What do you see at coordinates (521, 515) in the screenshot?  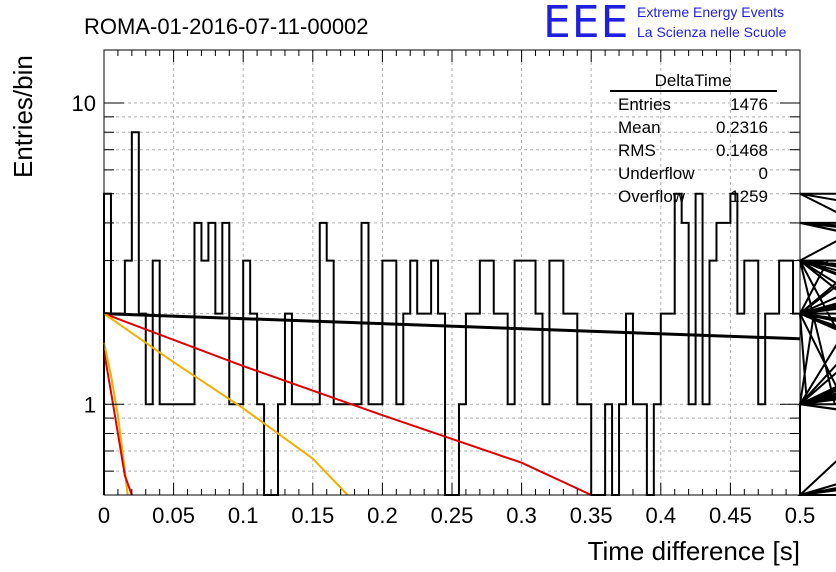 I see `x-tick-label: 0.3` at bounding box center [521, 515].